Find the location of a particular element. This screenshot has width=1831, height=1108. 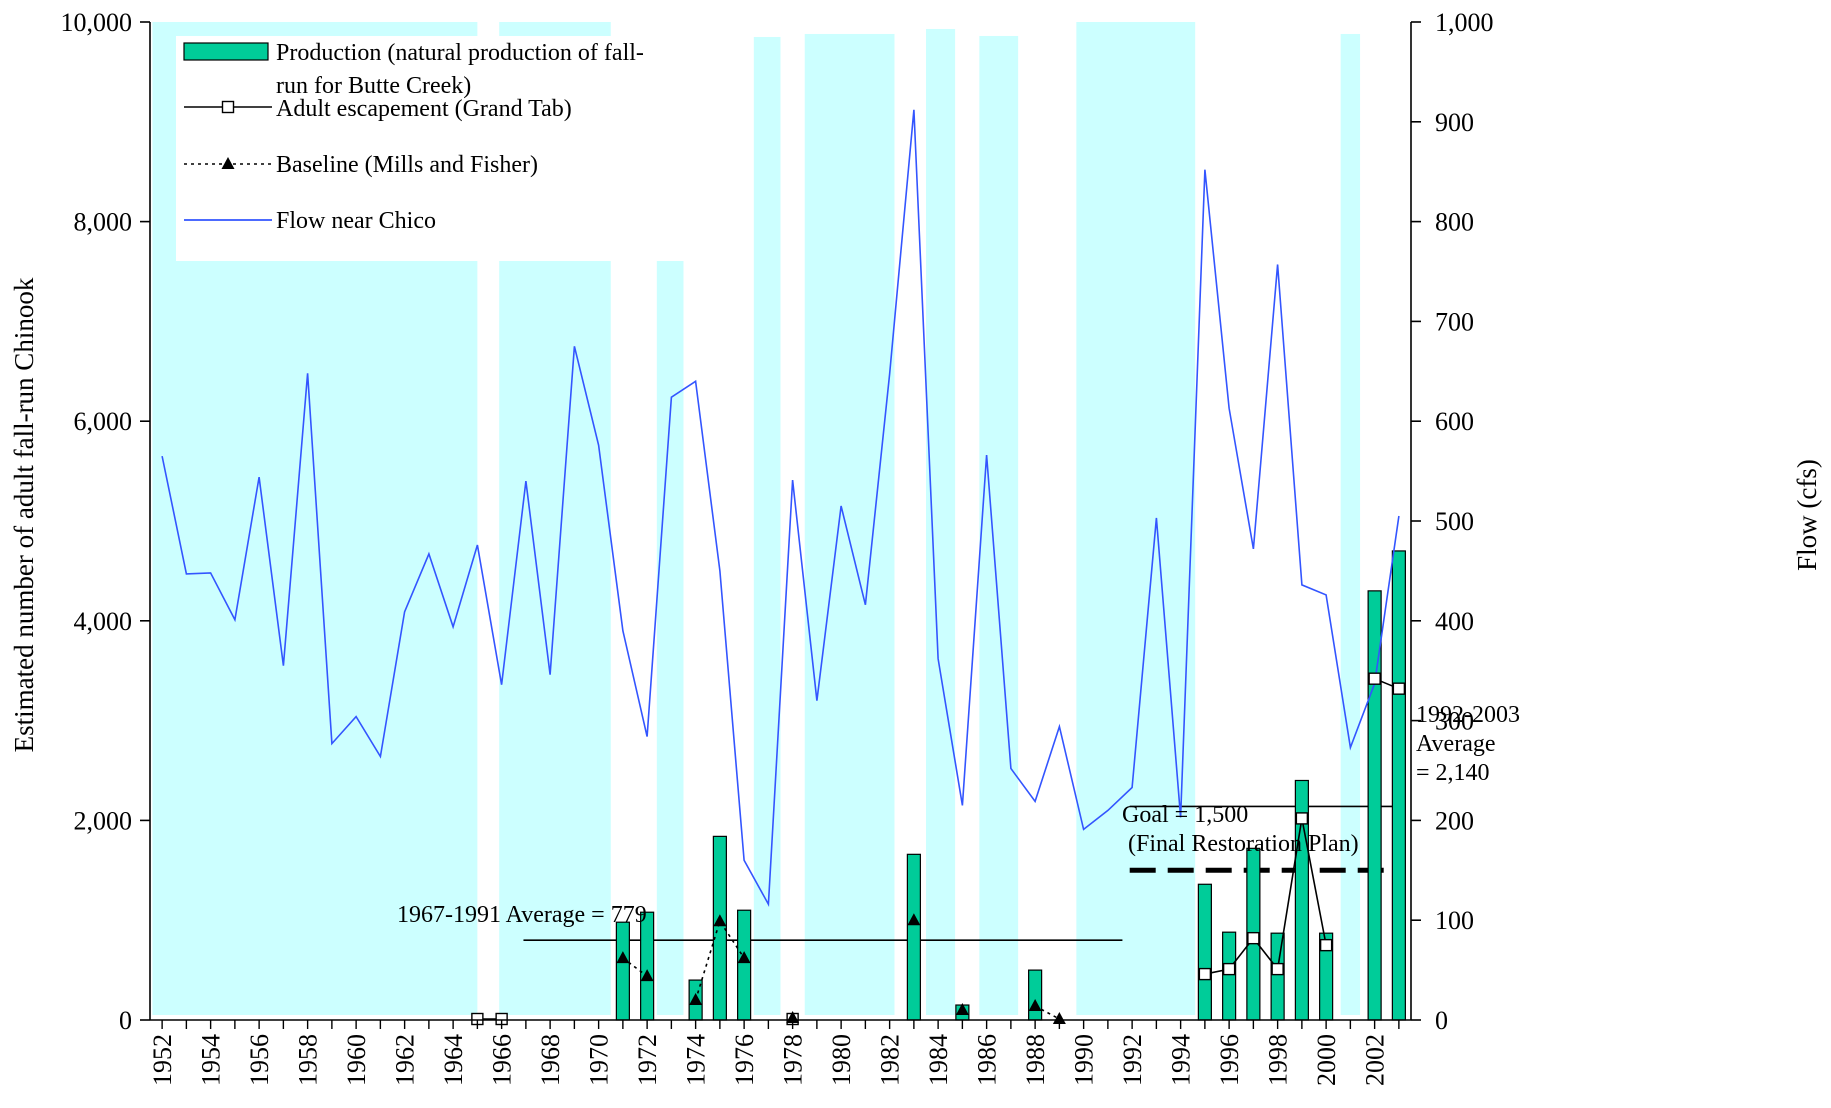

y2-tick-label: 100 is located at coordinates (1454, 920).